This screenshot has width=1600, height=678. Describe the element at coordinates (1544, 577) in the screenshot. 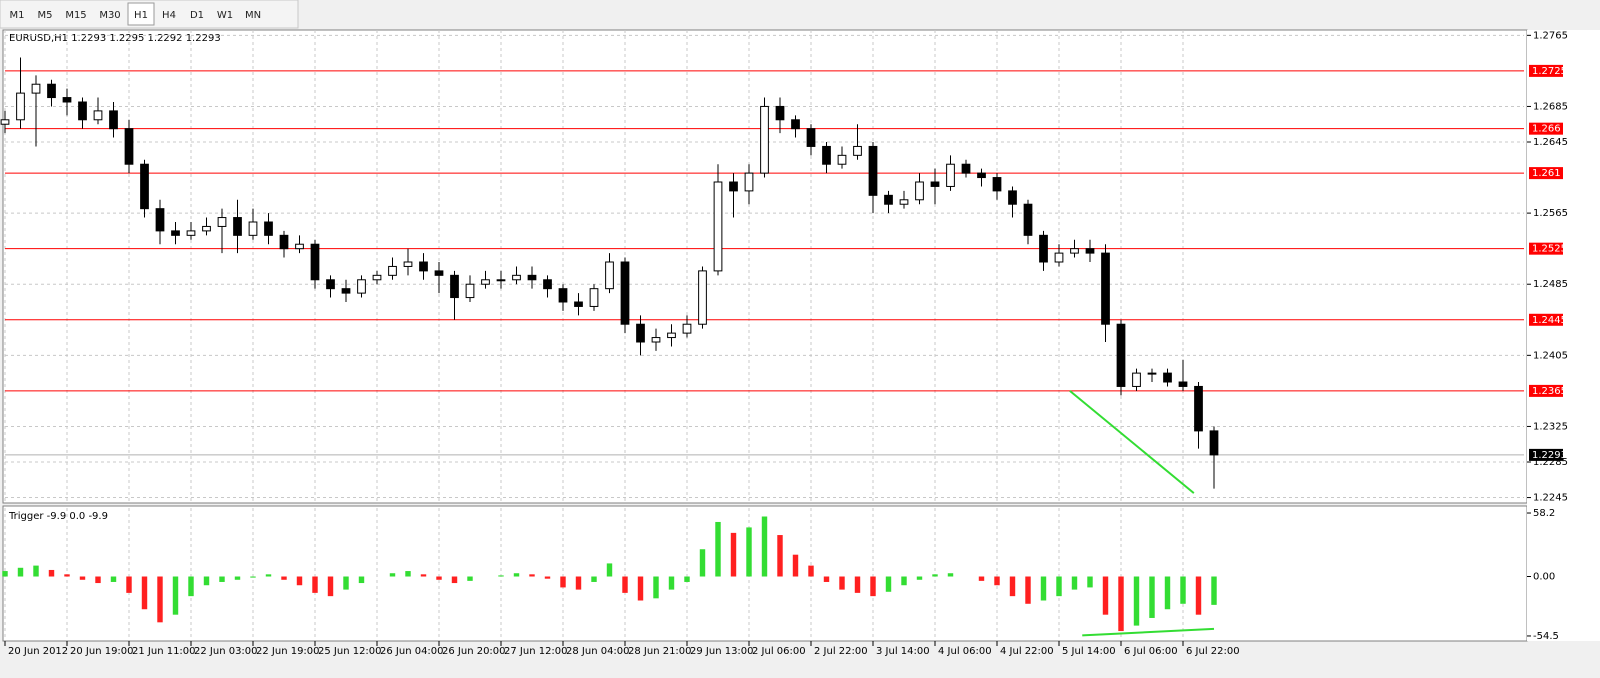

I see `y-tick-label: 0.00` at that location.